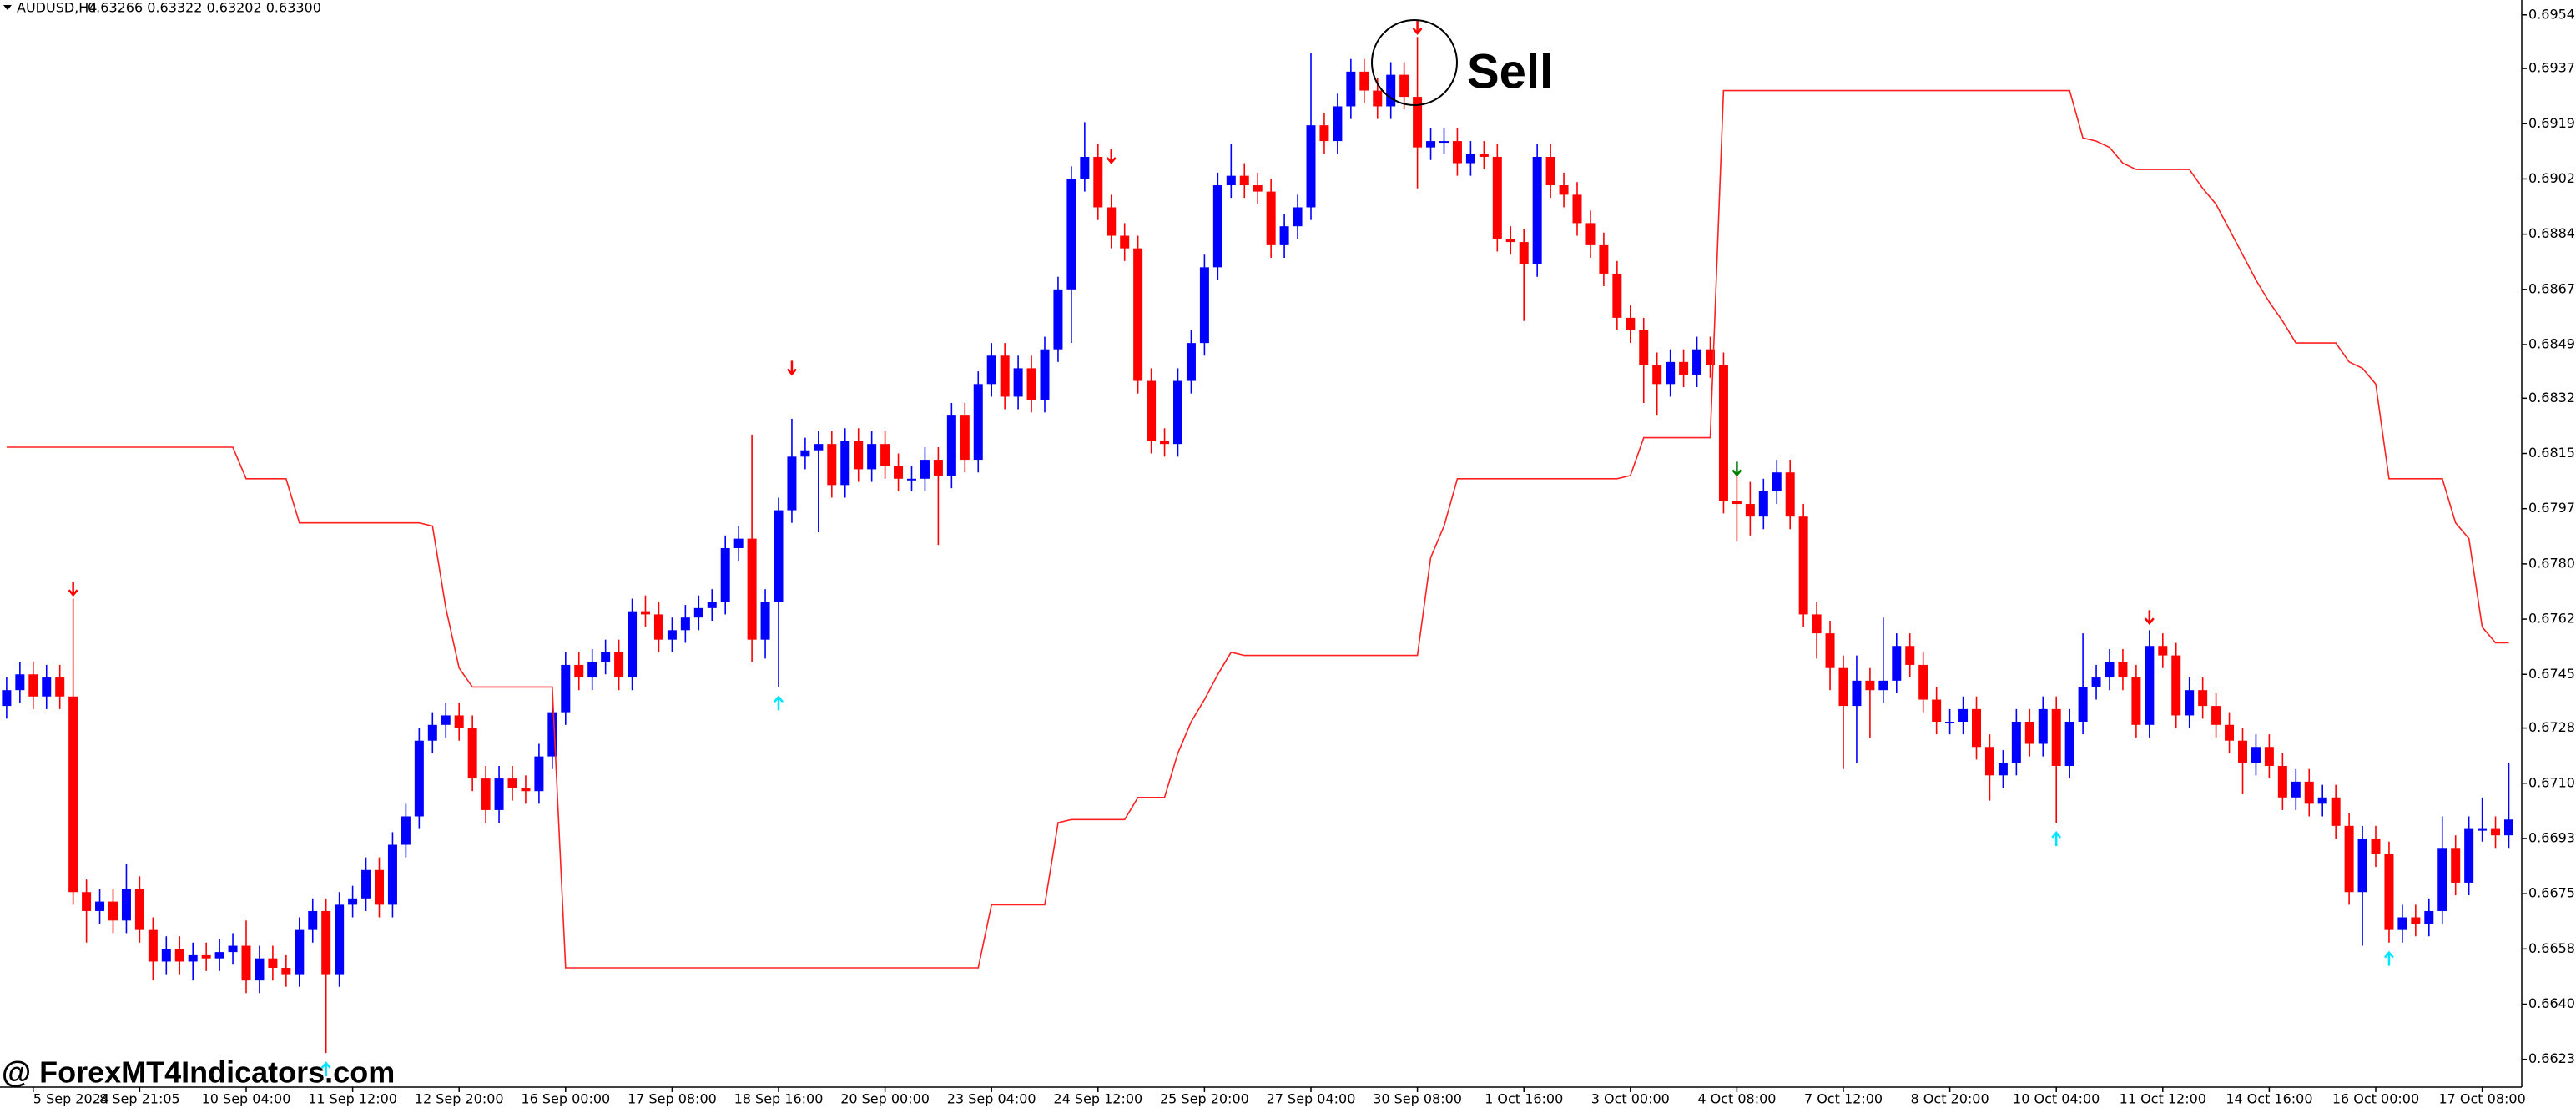  I want to click on x-tick-label: 16 Sep 00:00, so click(566, 1099).